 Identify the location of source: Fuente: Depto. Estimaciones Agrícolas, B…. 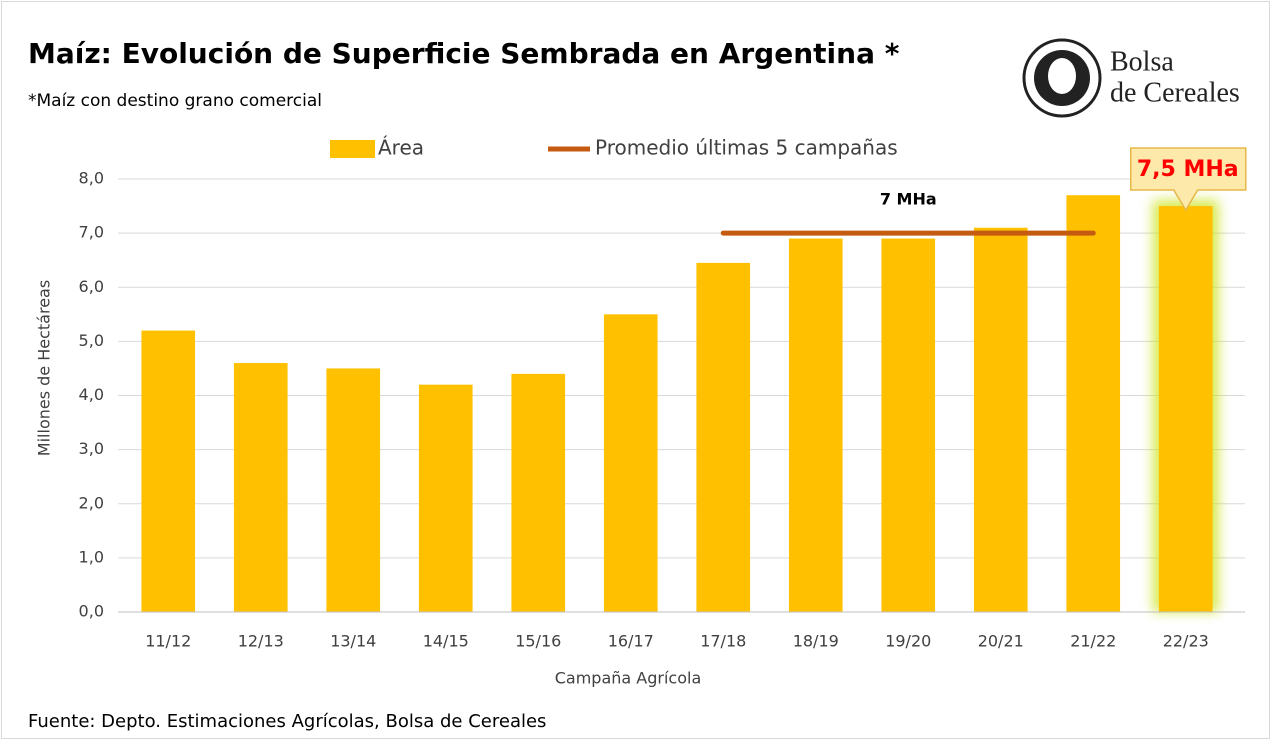
(287, 721).